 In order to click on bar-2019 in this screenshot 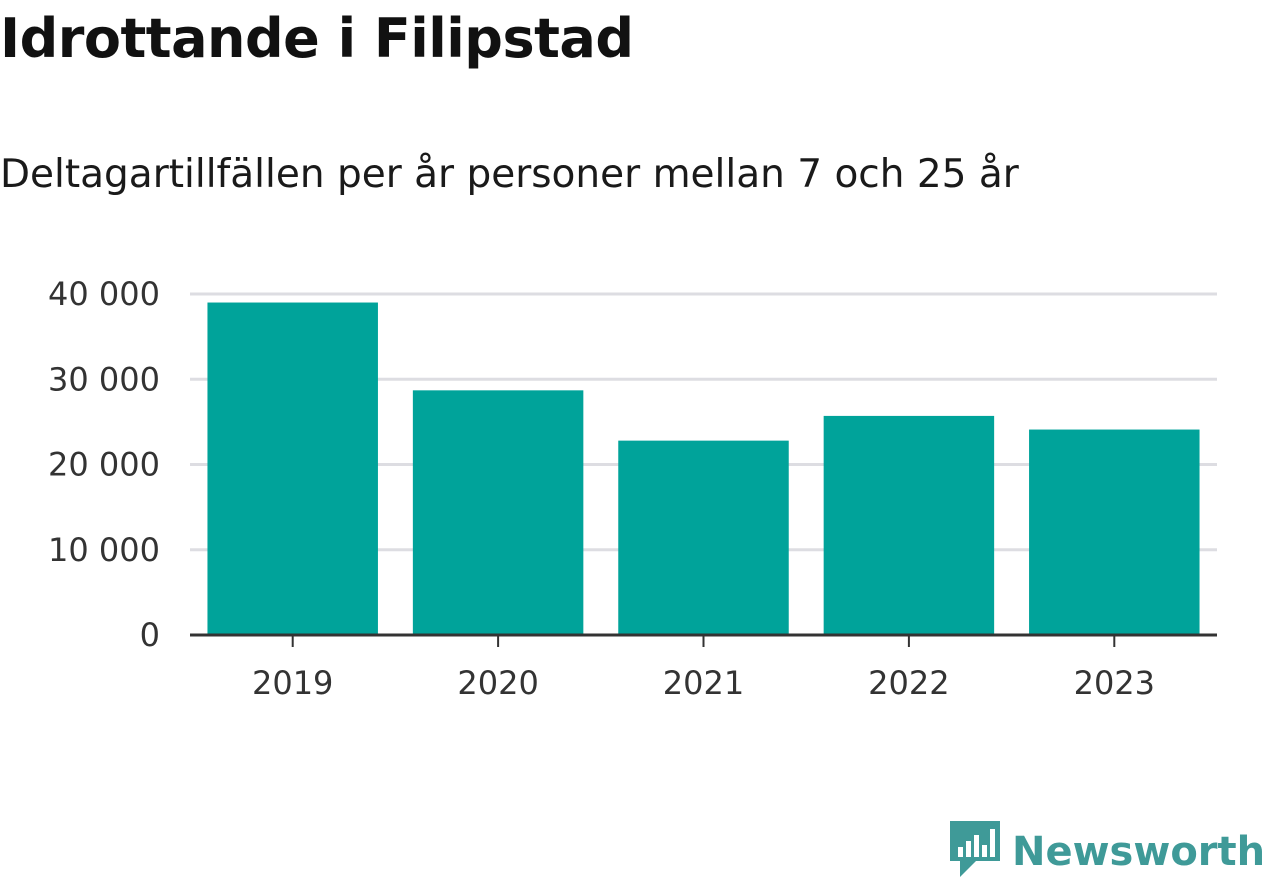, I will do `click(292, 468)`.